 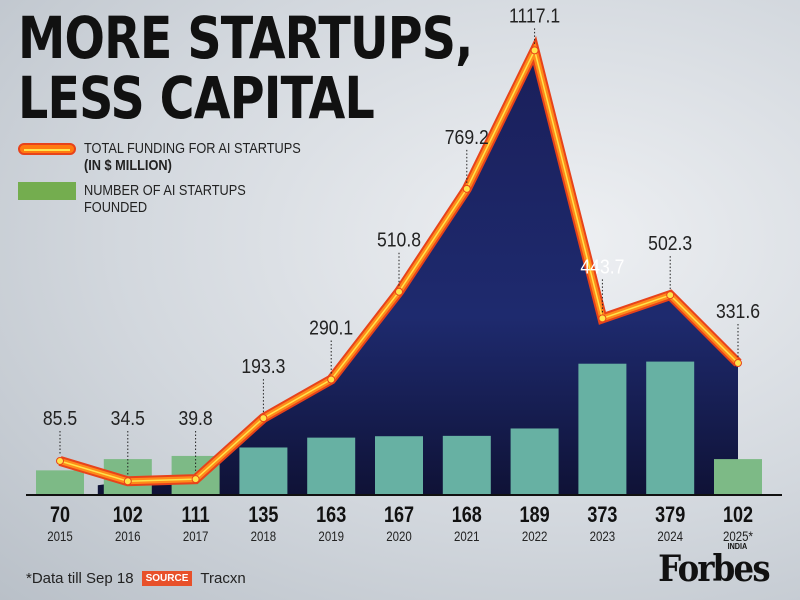 I want to click on point-2024, so click(x=670, y=295).